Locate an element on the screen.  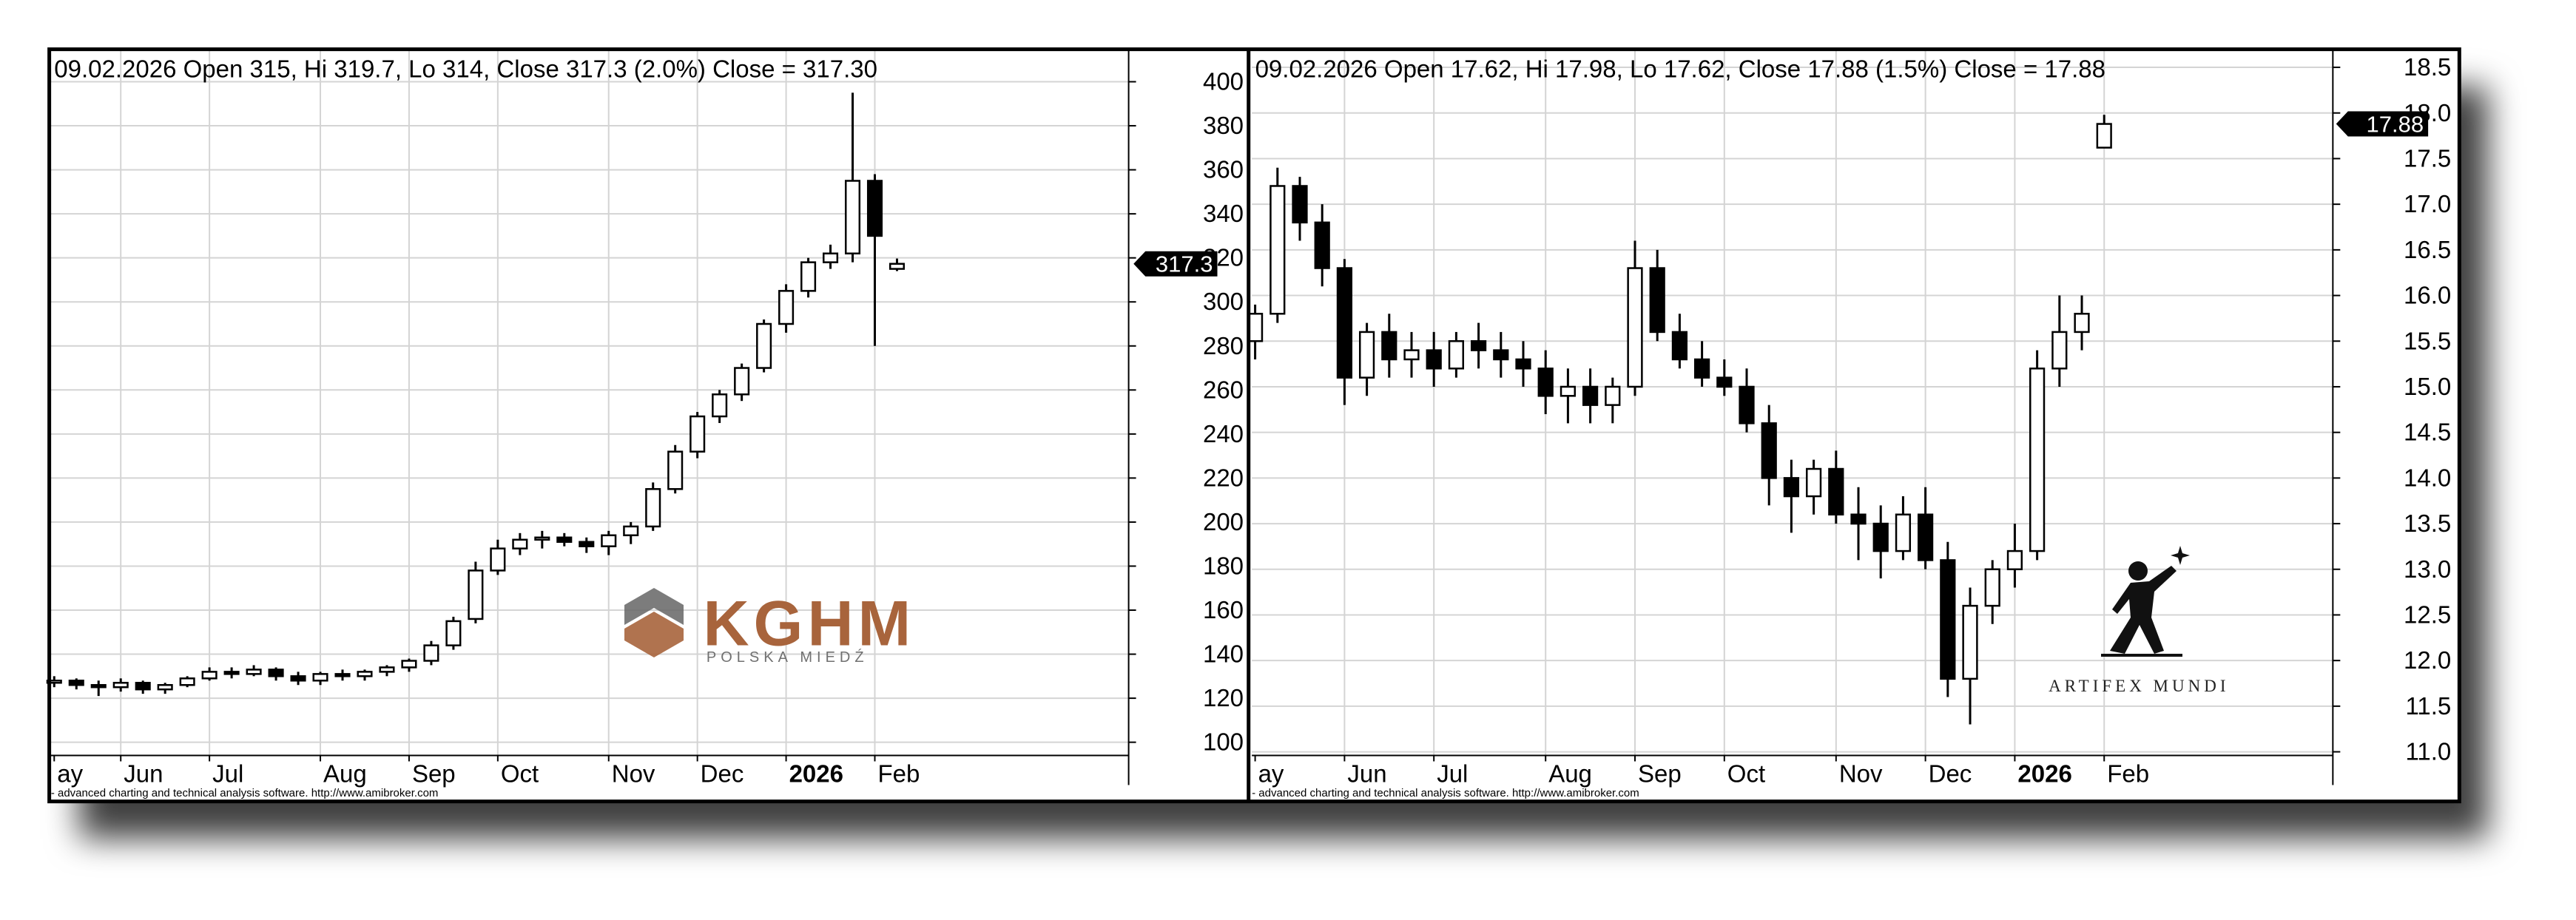
y-tick-label: 280 is located at coordinates (1223, 345).